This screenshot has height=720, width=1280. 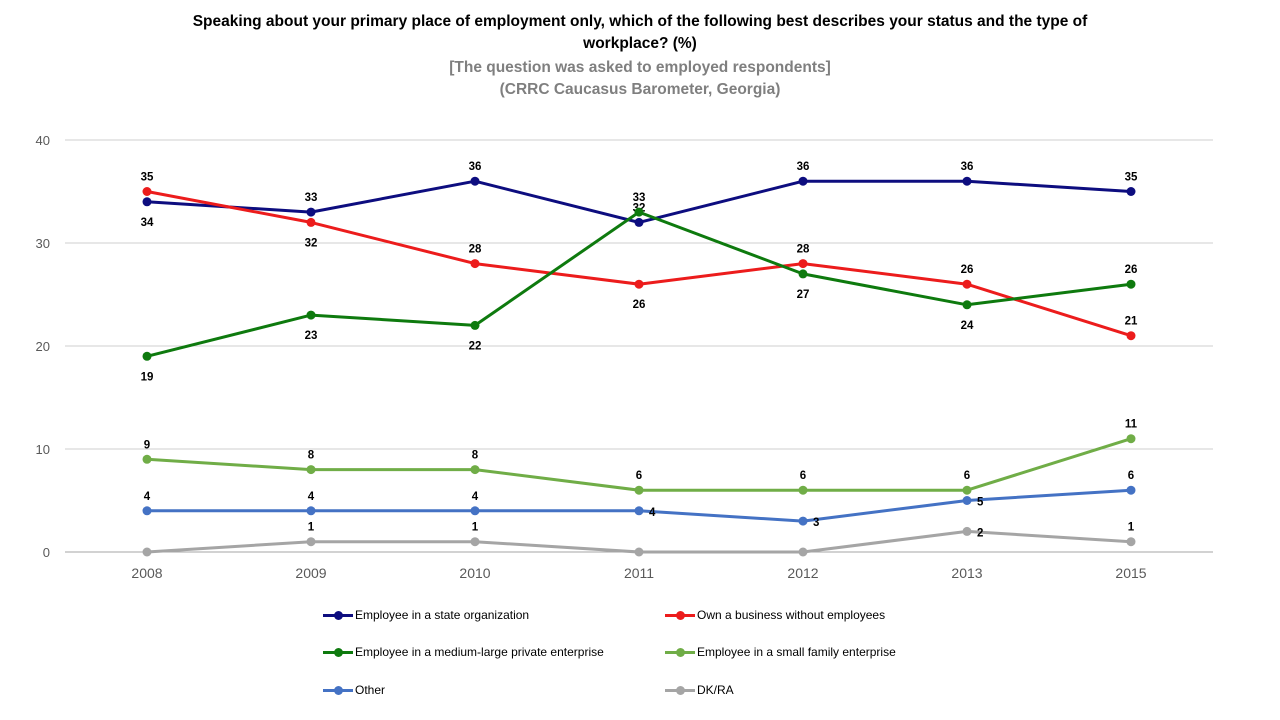 What do you see at coordinates (354, 690) in the screenshot?
I see `legend-item: Other` at bounding box center [354, 690].